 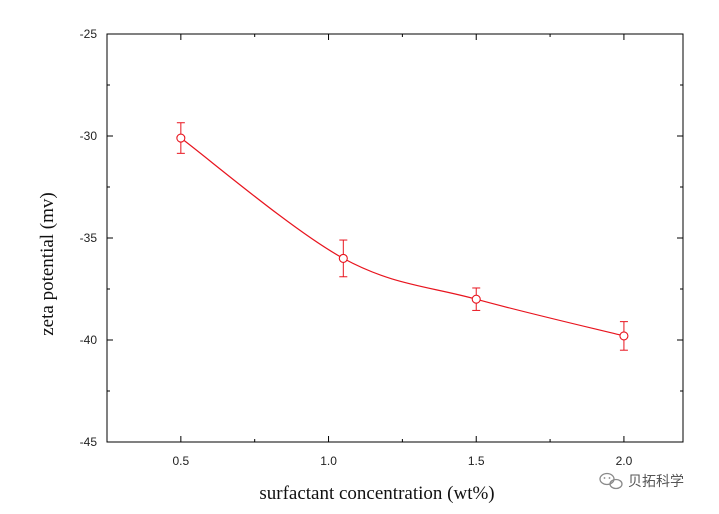 I want to click on y-axis-title: zeta potential (mv), so click(x=47, y=264).